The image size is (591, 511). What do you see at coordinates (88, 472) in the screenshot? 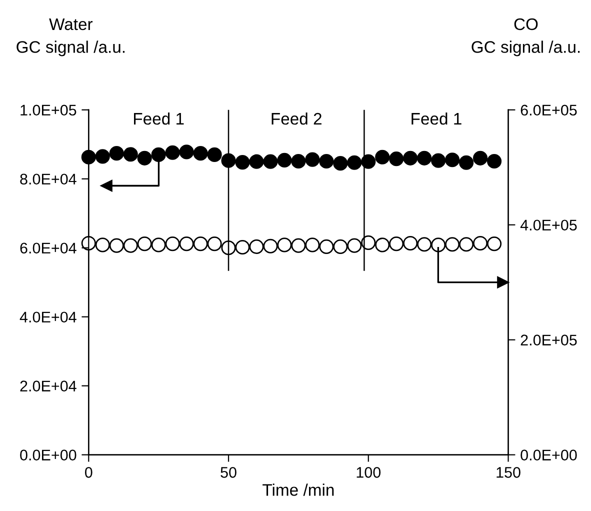
I see `x-tick-label: 0` at bounding box center [88, 472].